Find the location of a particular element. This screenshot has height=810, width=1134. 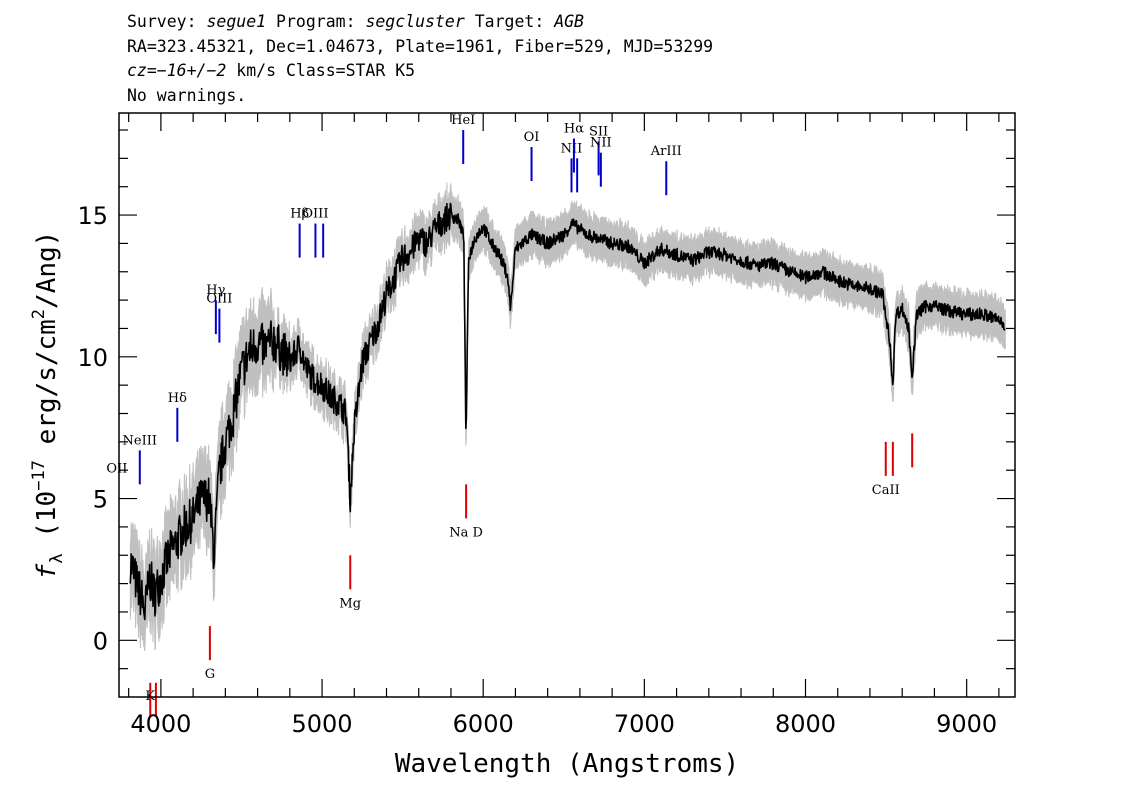

header-line-redshift: cz=−16+/−2 km/s Class=STAR K5 is located at coordinates (420, 71).